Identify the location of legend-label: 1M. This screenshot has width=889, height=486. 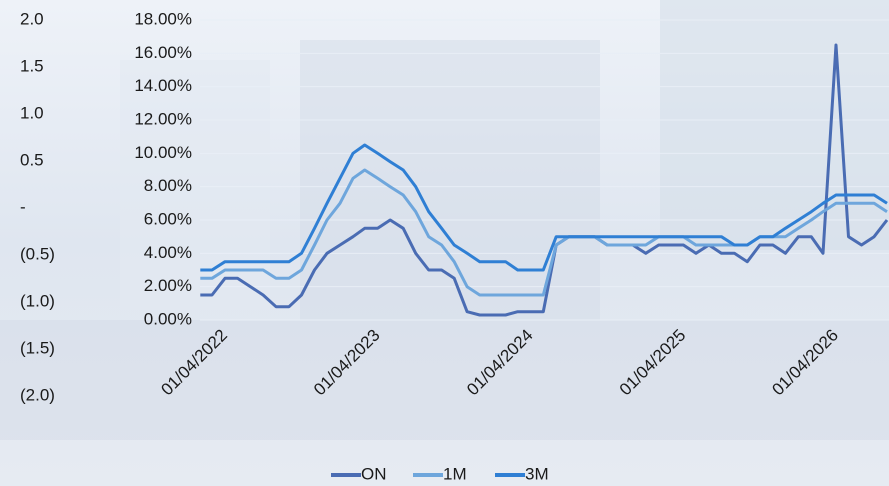
(455, 473).